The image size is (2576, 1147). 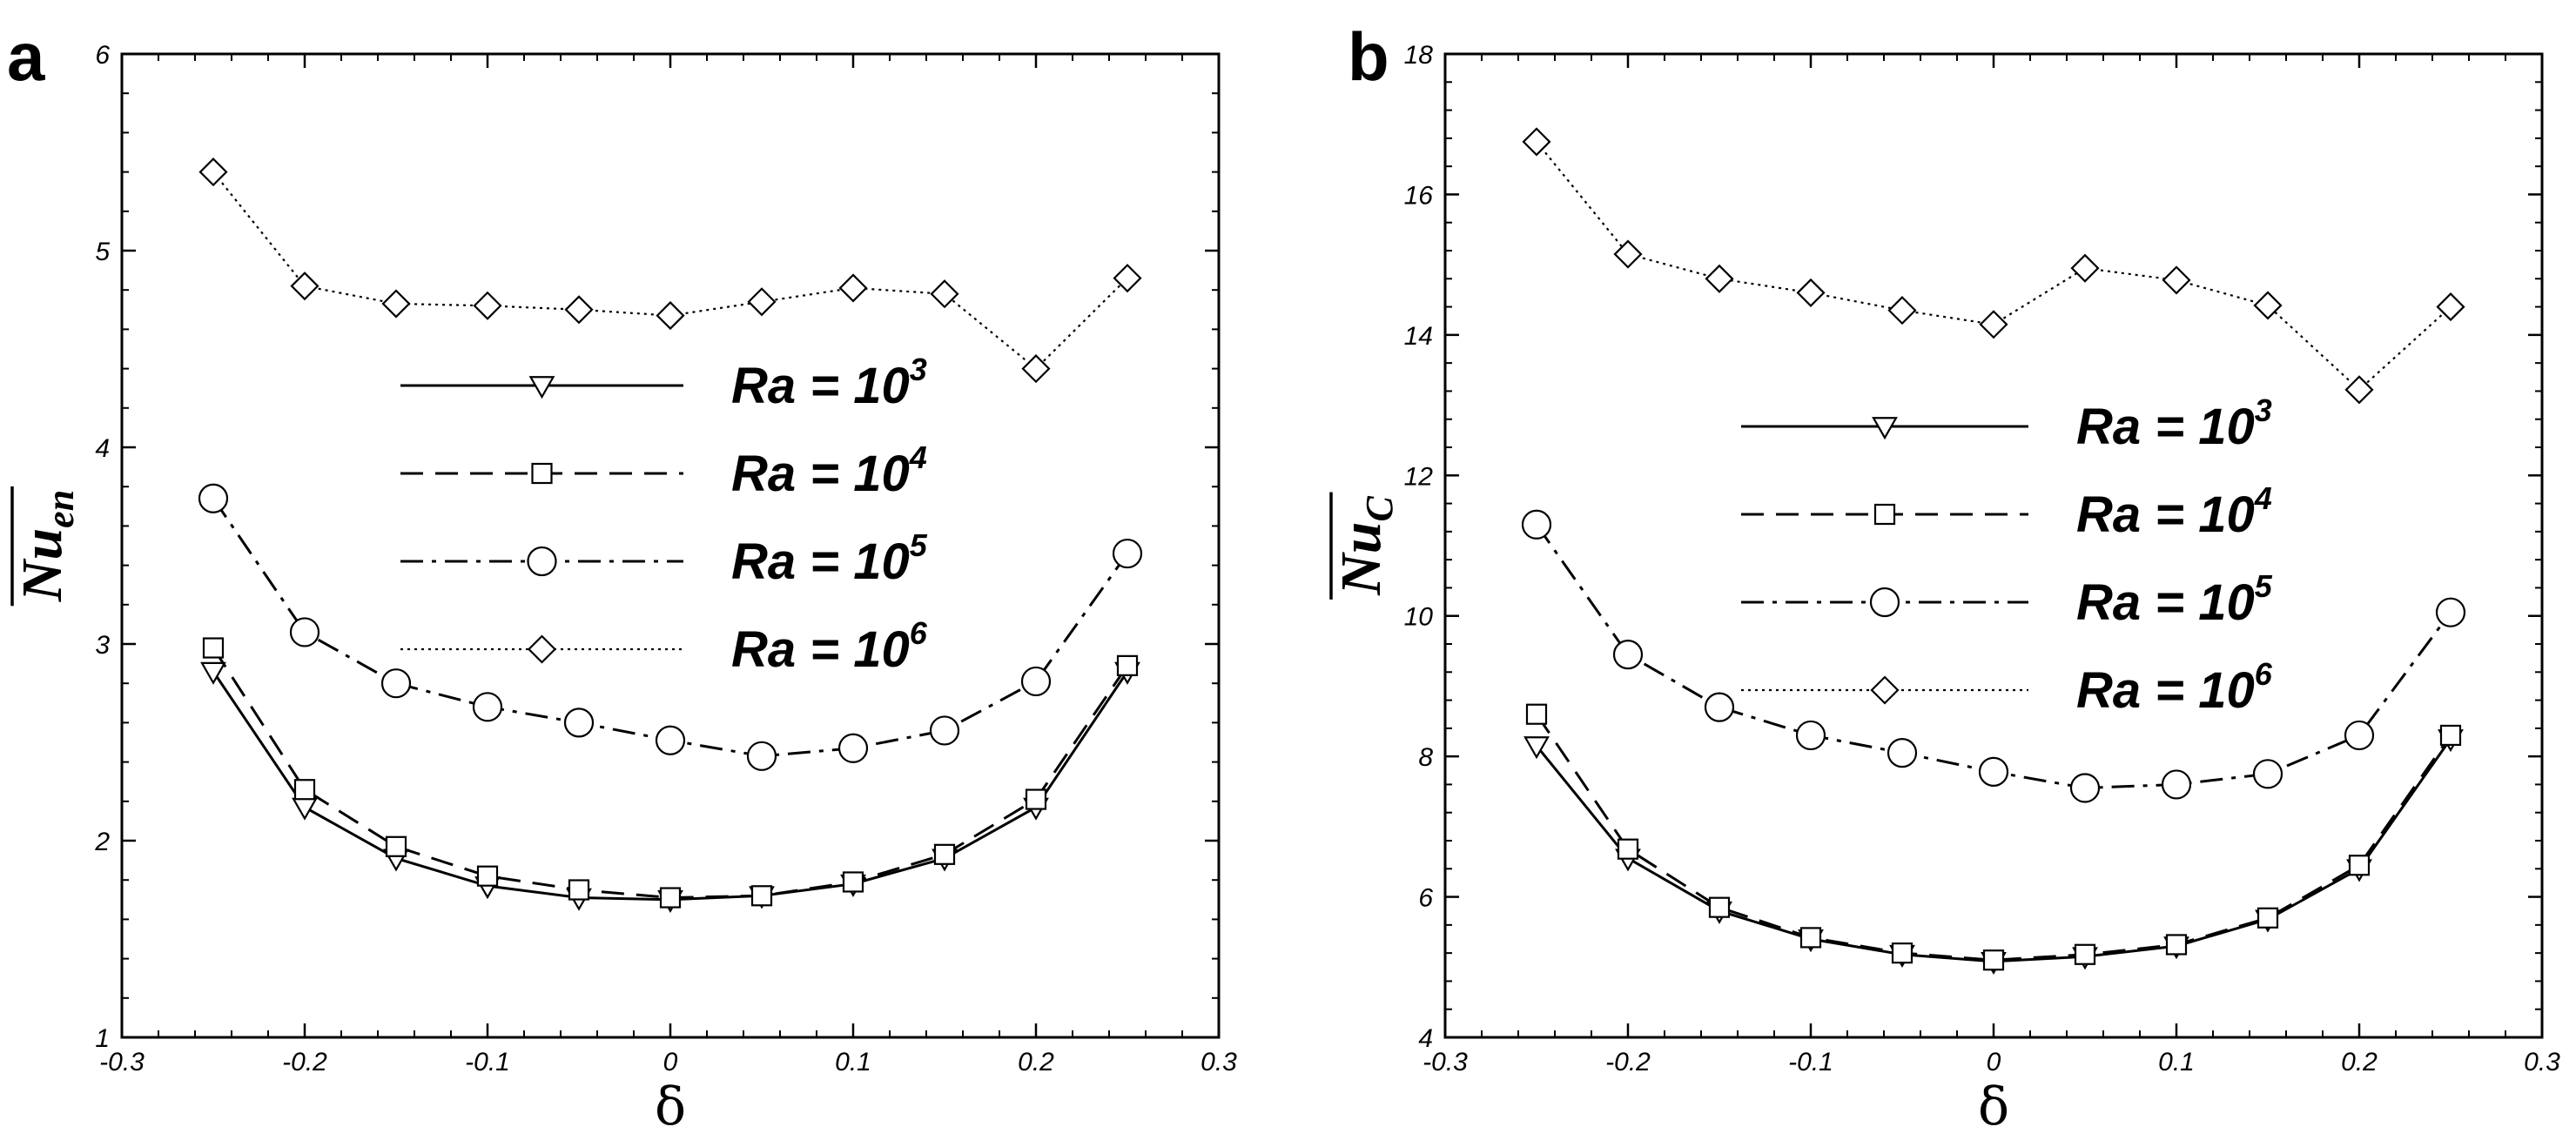 I want to click on legend-label: Ra = 105, so click(x=829, y=558).